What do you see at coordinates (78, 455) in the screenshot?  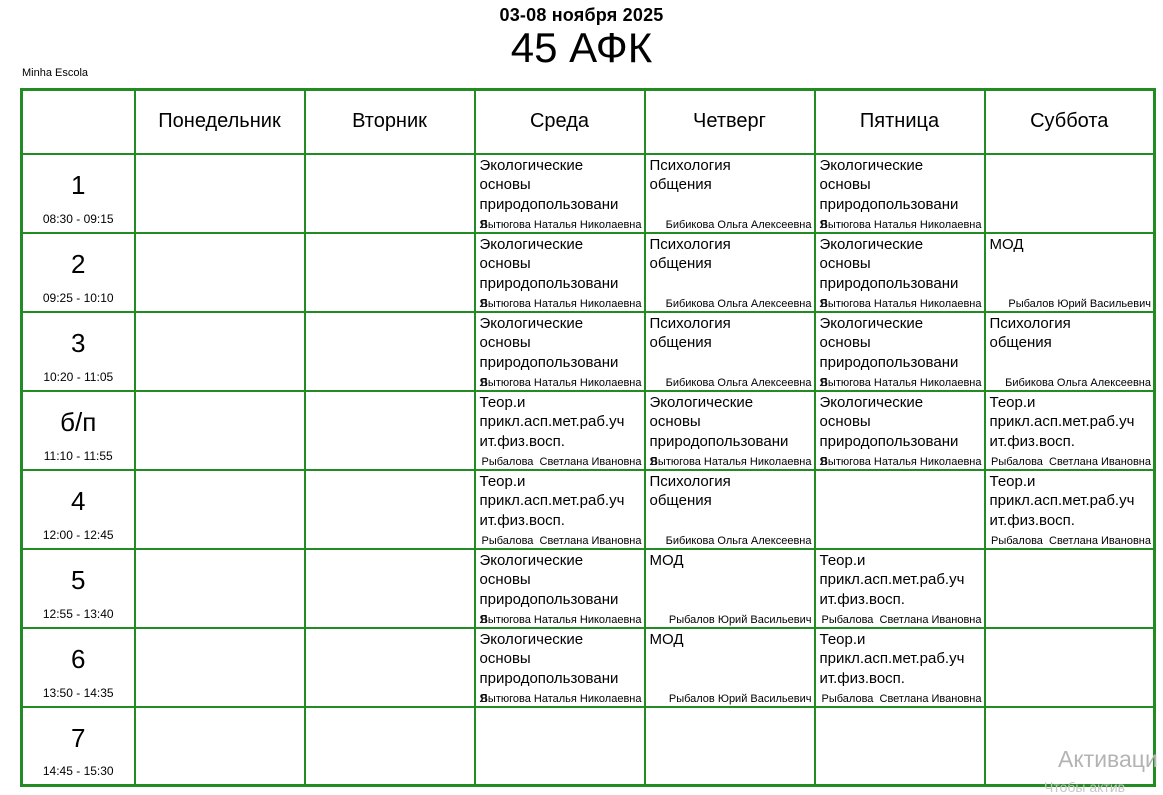 I see `period-time: 11:10 - 11:55` at bounding box center [78, 455].